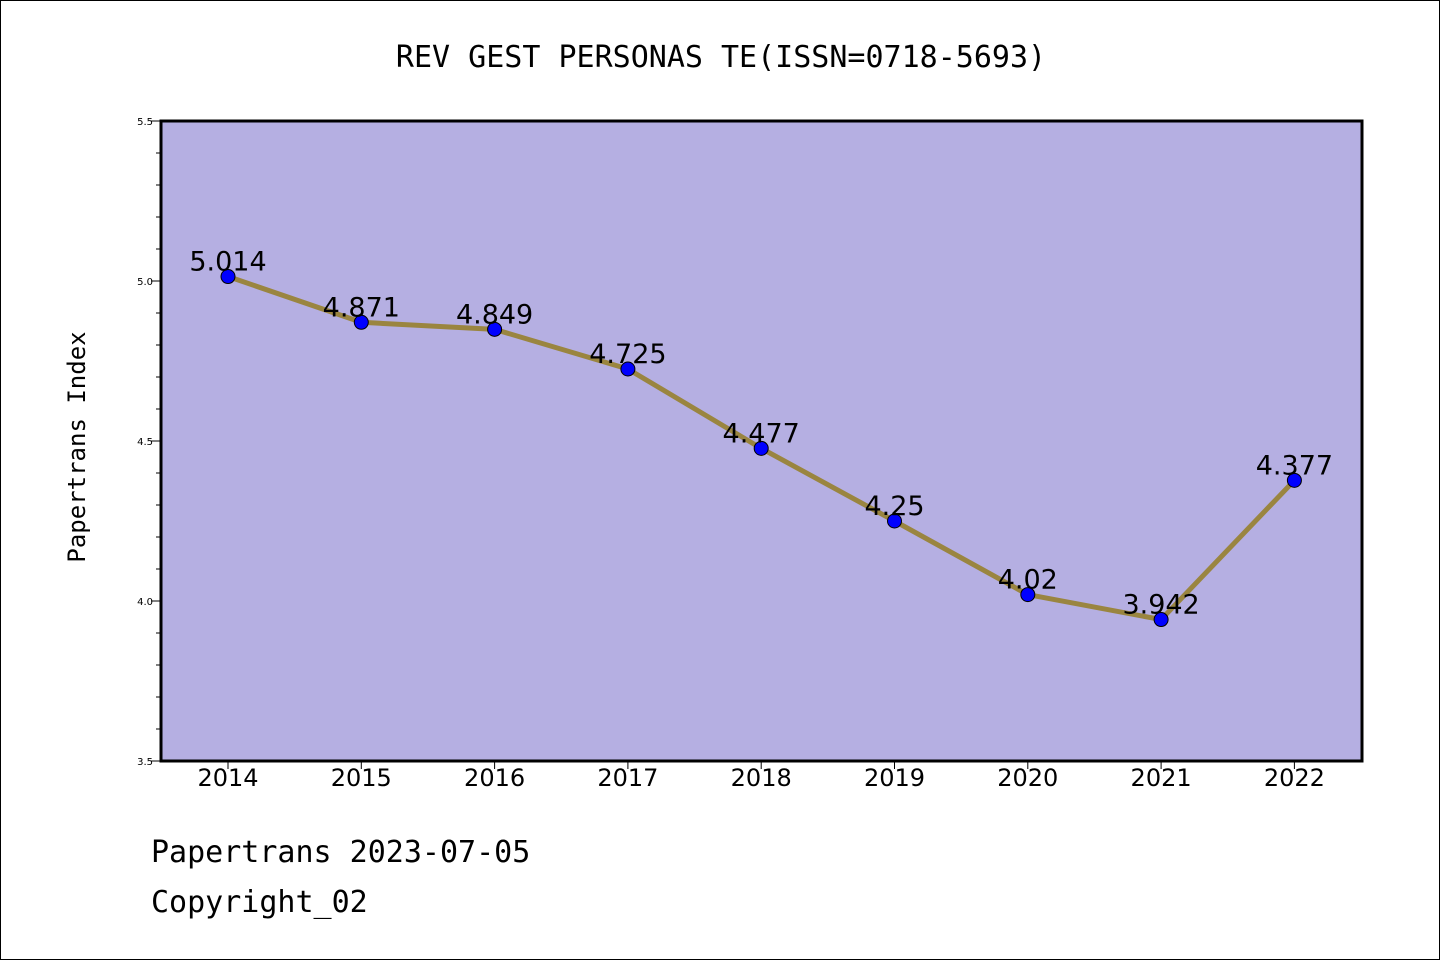 This screenshot has width=1440, height=960. I want to click on data-label: 4.849, so click(494, 314).